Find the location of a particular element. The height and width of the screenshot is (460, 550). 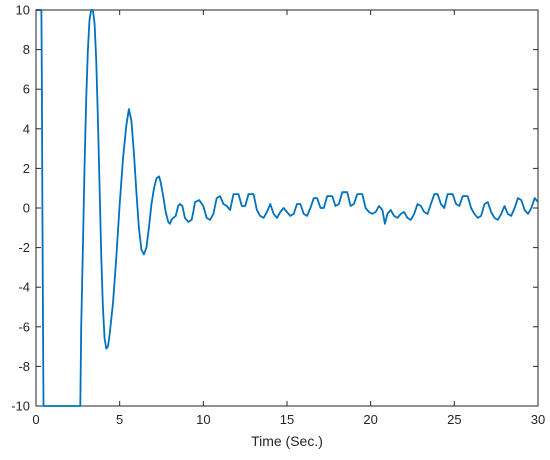

y-tick-label: -6 is located at coordinates (24, 326).